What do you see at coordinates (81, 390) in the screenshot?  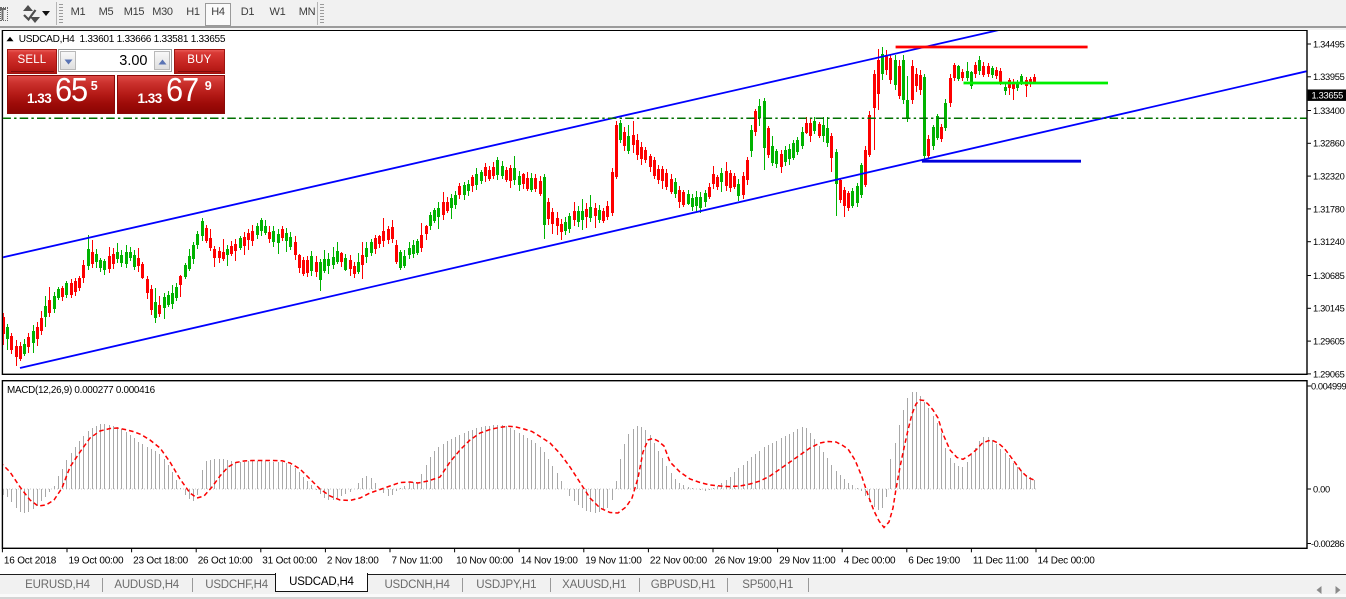 I see `svg-text:MACD(12,26,9) 0.000277 0.00041: MACD(12,26,9) 0.000277 0.000416` at bounding box center [81, 390].